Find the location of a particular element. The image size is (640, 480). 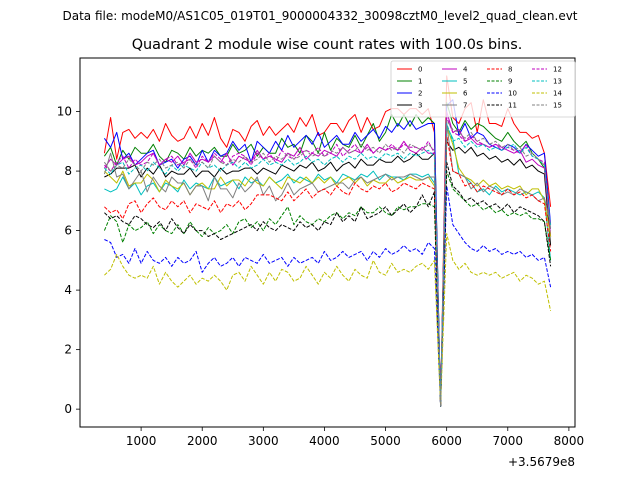

x-tick-label: 3000 is located at coordinates (263, 441).